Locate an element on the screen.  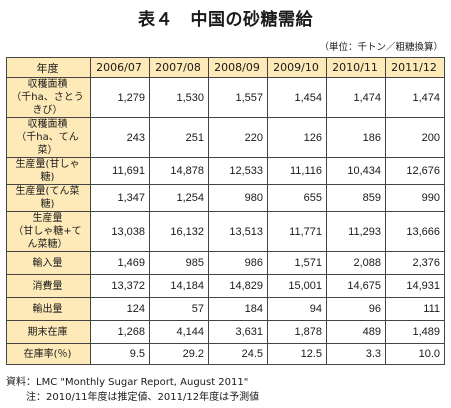
value-cell: 986 is located at coordinates (238, 263).